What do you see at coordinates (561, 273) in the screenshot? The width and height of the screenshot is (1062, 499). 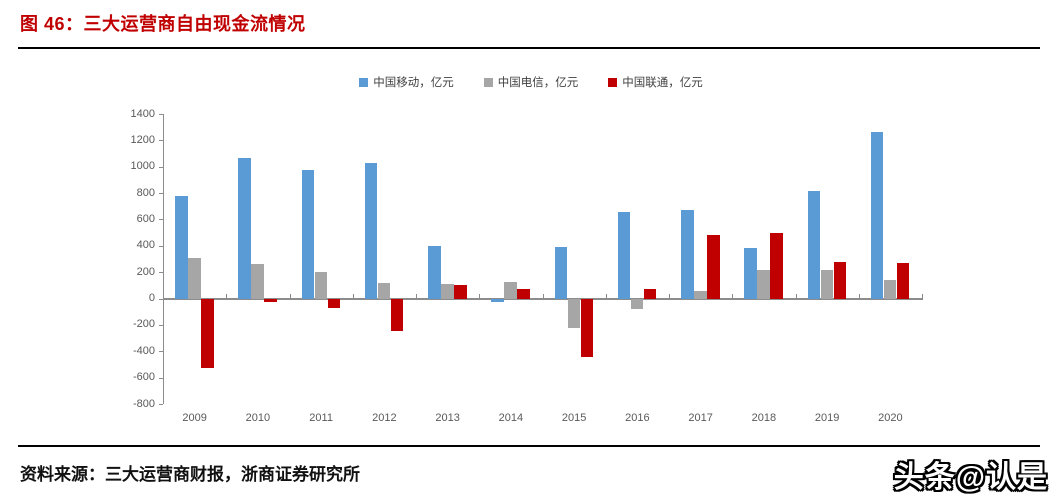 I see `bar-china-mobile-2015` at bounding box center [561, 273].